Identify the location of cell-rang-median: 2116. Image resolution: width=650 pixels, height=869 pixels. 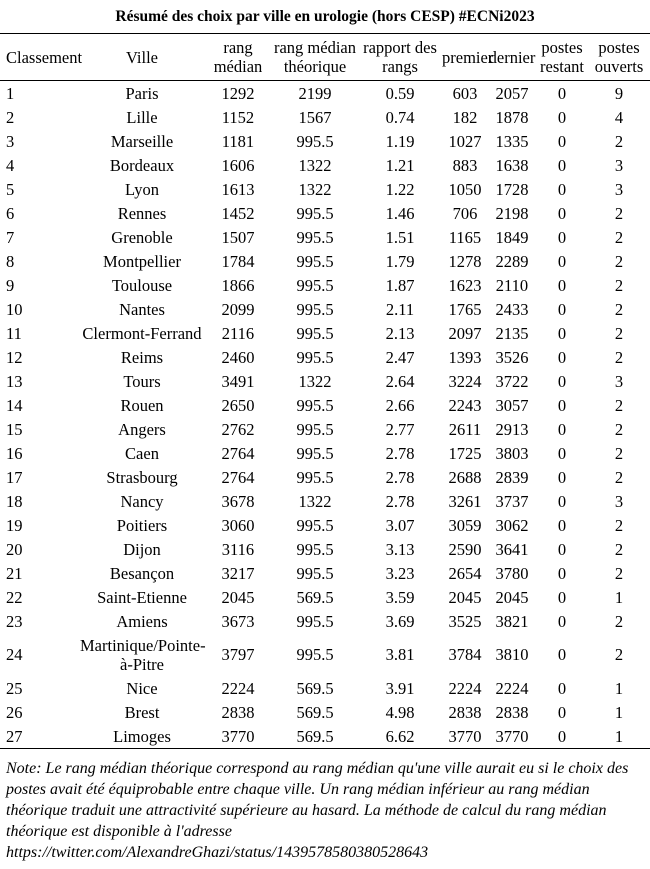
(238, 333).